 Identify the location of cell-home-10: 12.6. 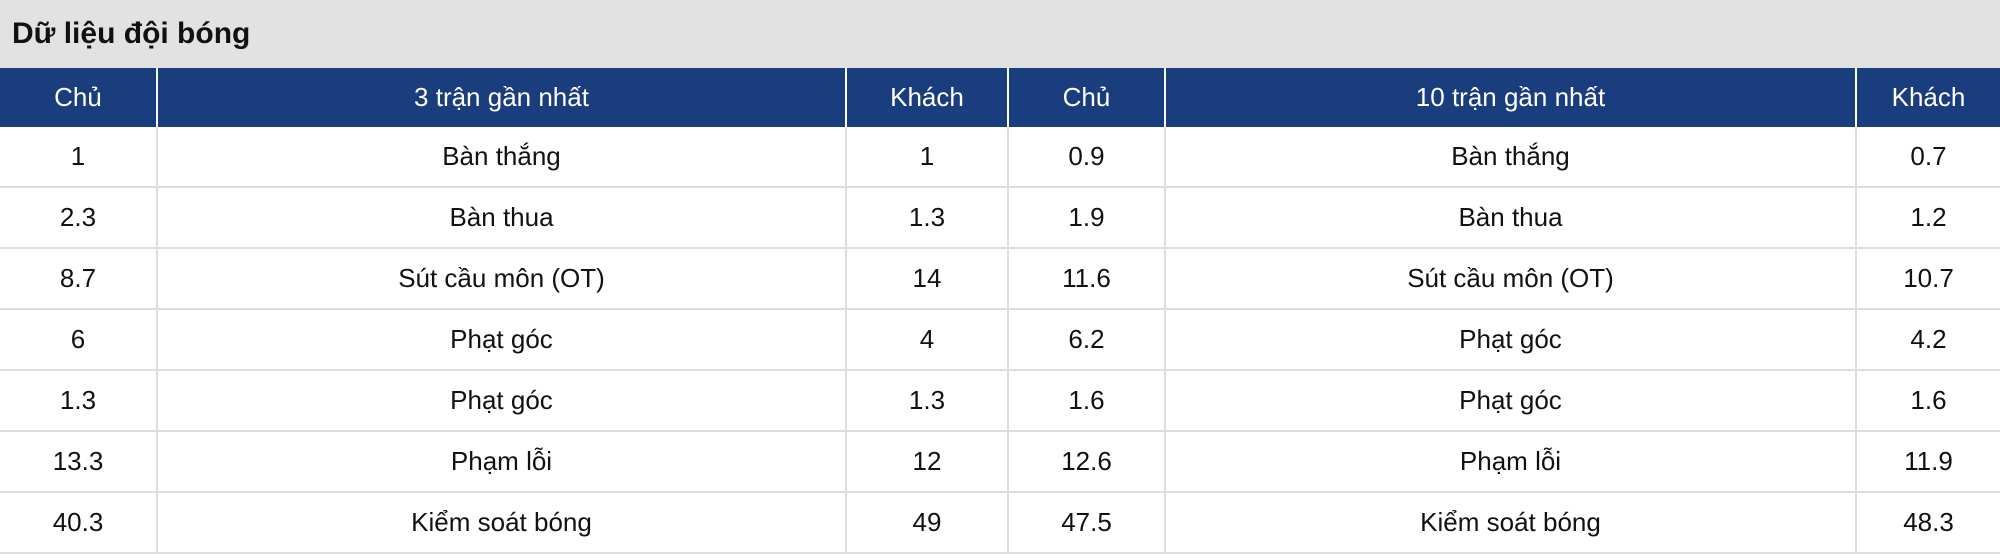
(1086, 462).